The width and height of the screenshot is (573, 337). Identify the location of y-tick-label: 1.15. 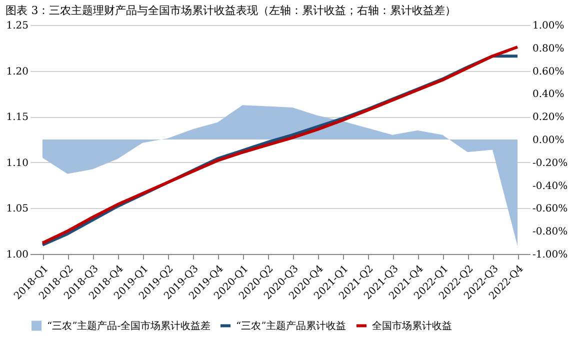
(17, 118).